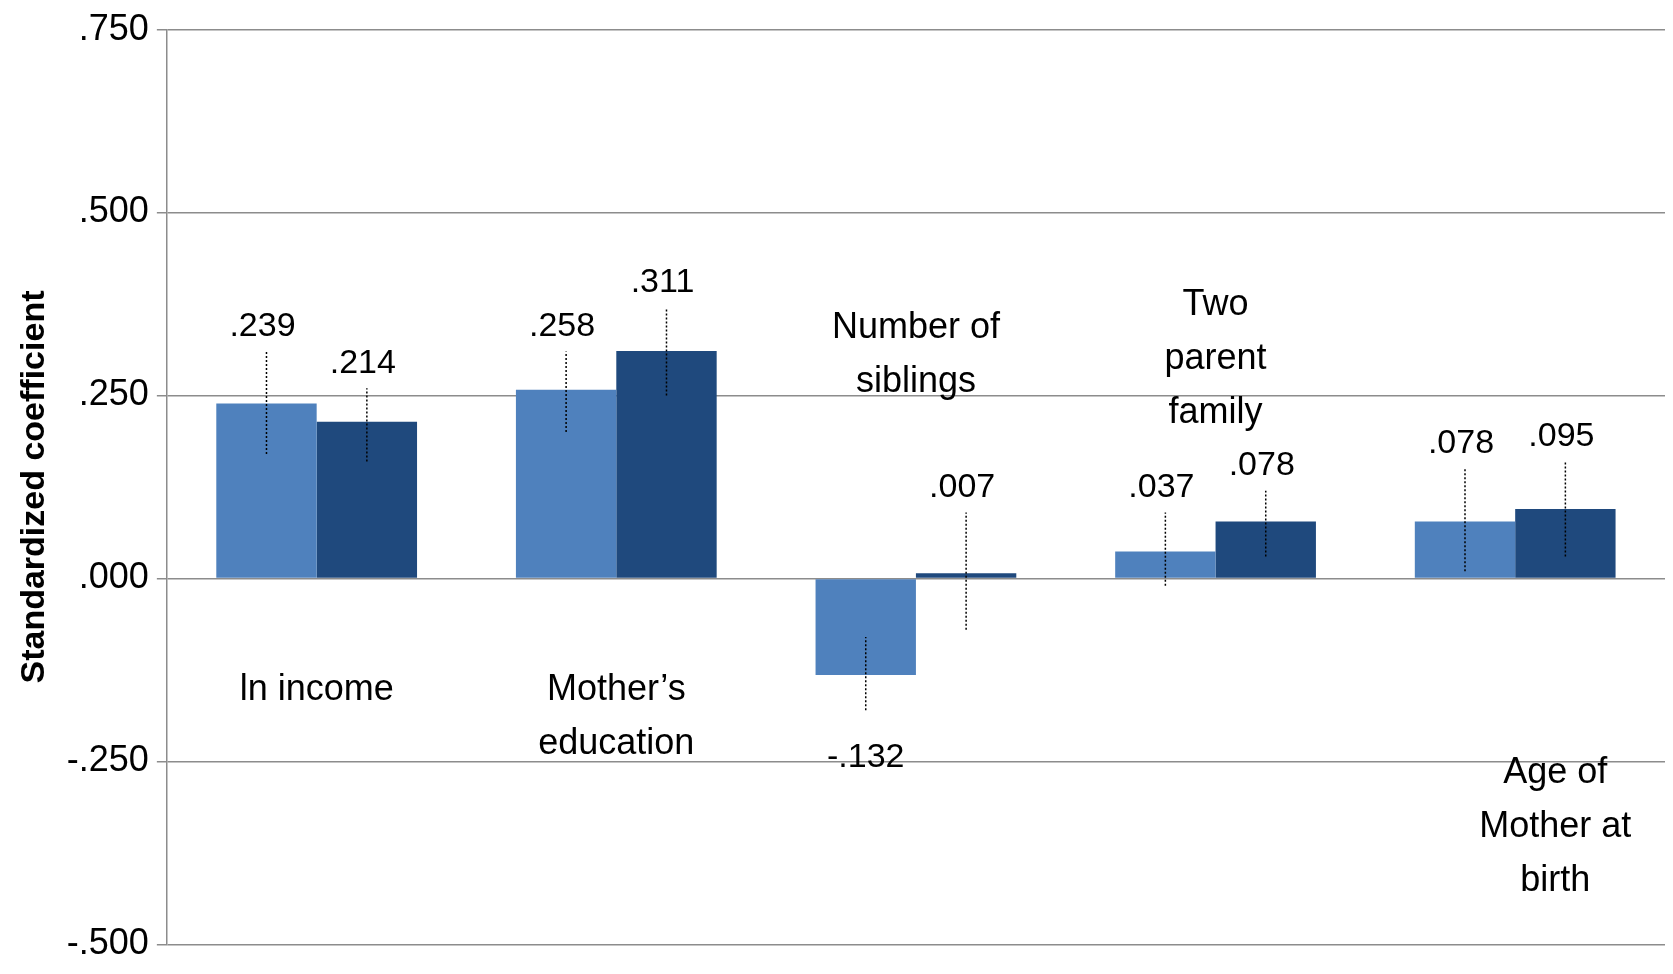 The image size is (1673, 974). Describe the element at coordinates (262, 323) in the screenshot. I see `data-label: .239` at that location.